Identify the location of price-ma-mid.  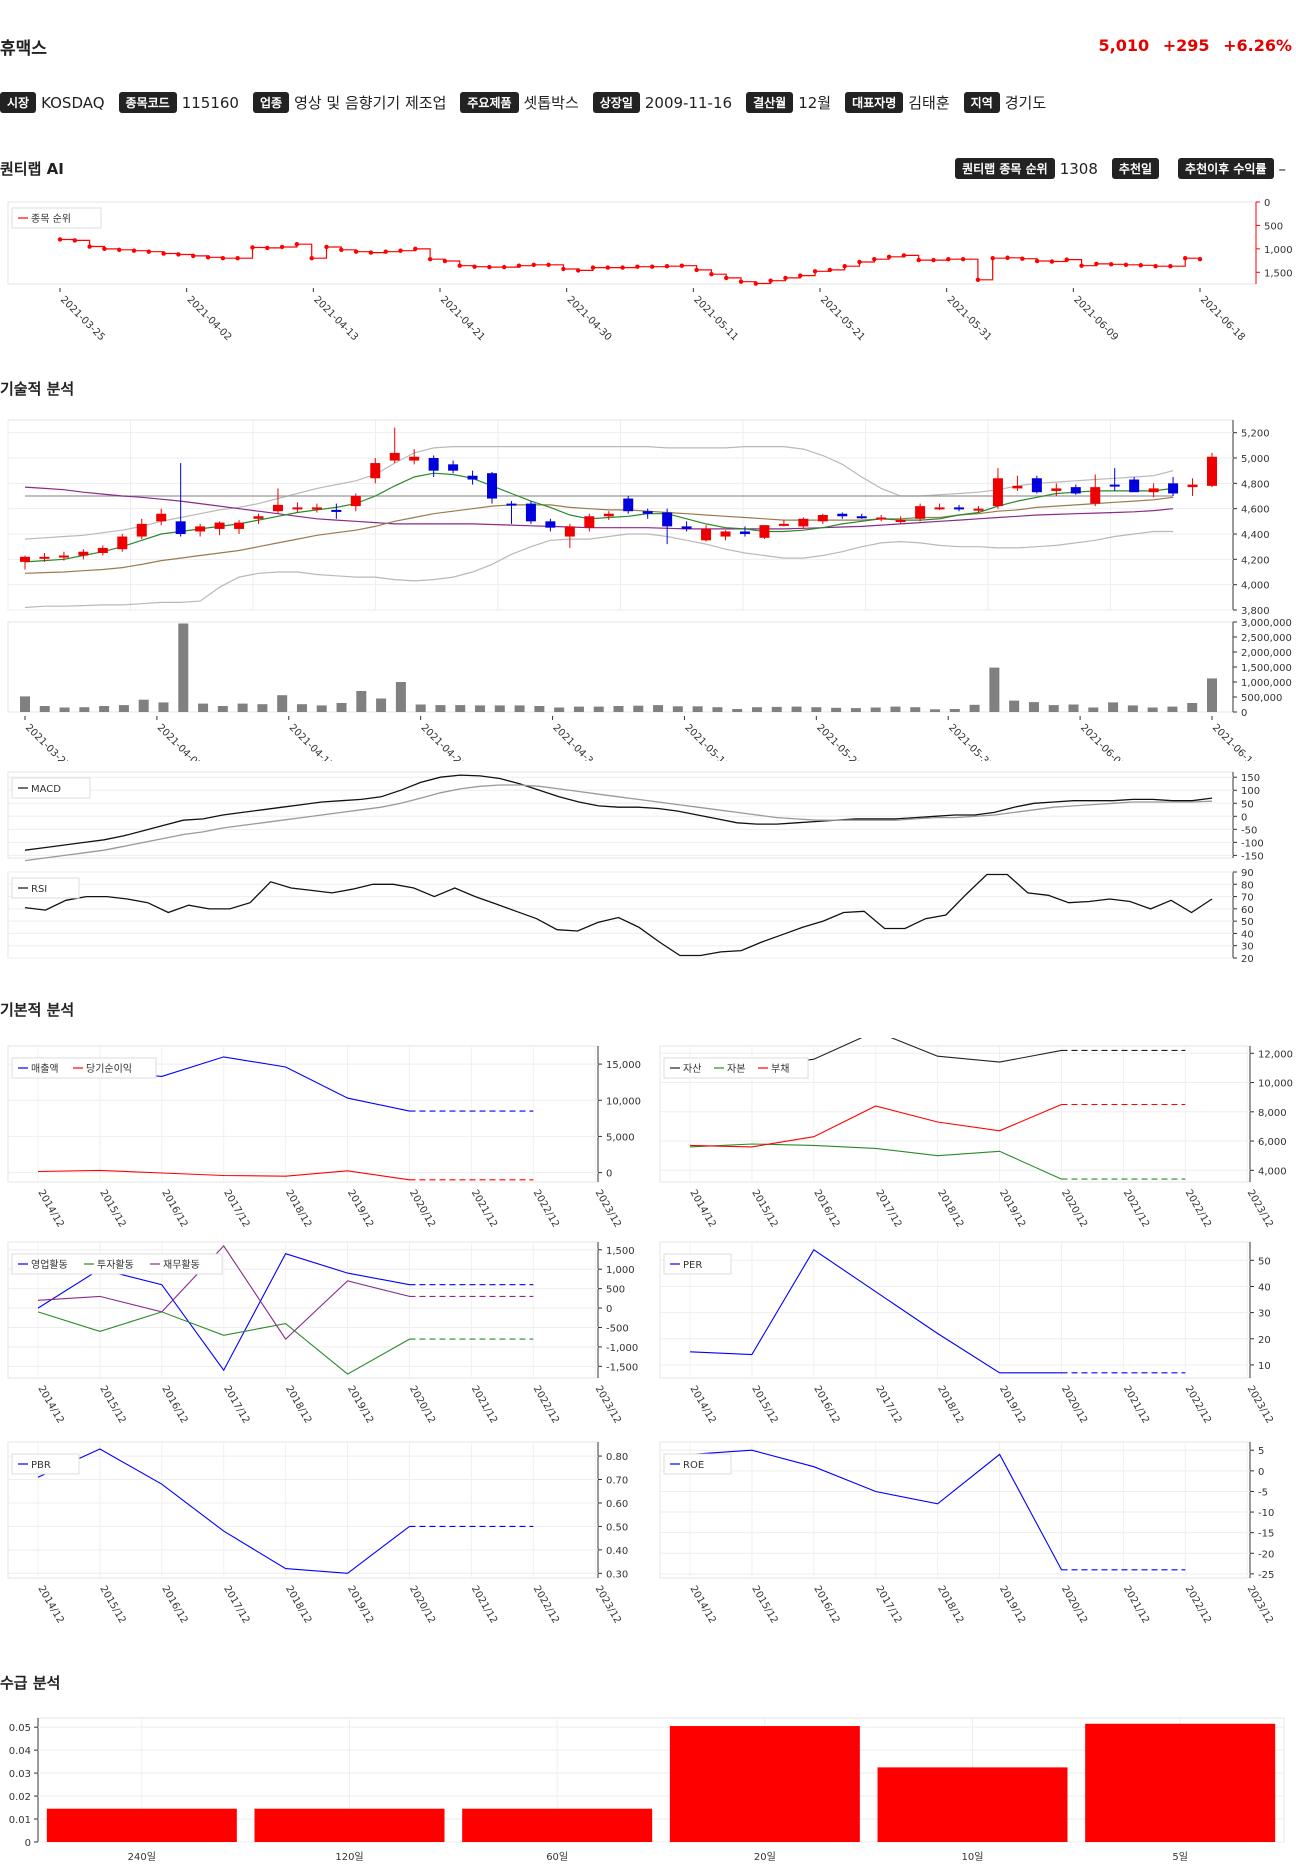
(599, 535).